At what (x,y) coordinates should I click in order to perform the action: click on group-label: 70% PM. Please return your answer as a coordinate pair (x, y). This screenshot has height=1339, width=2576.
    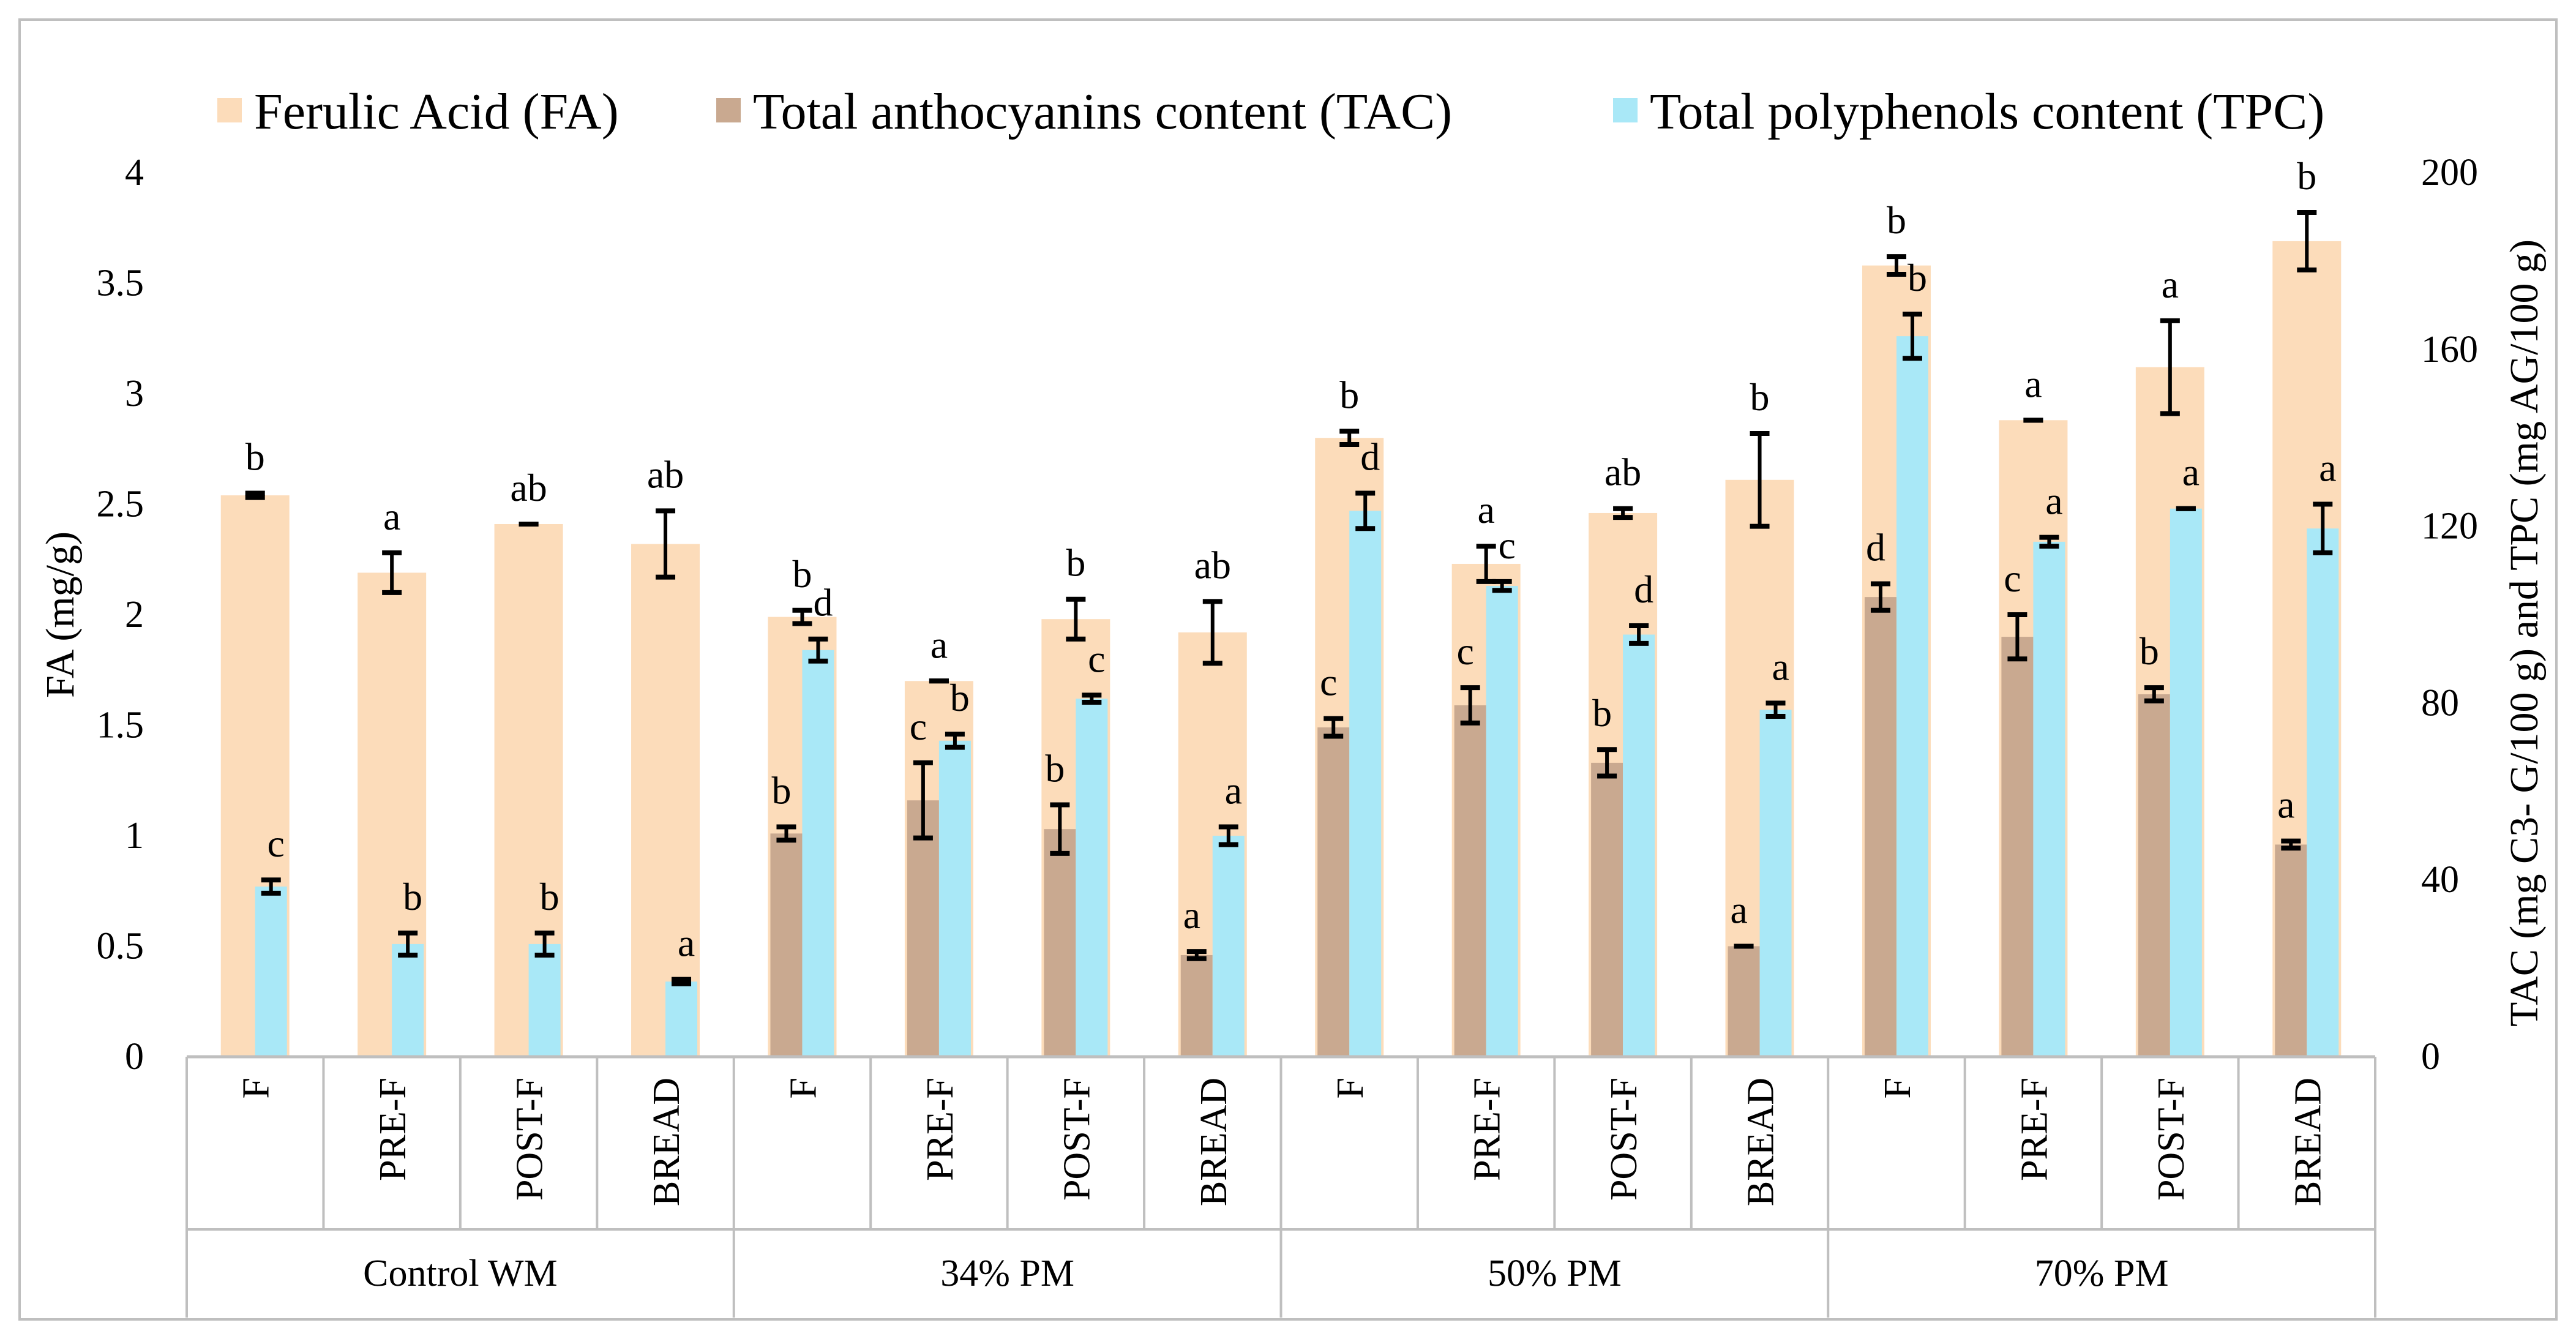
    Looking at the image, I should click on (2102, 1273).